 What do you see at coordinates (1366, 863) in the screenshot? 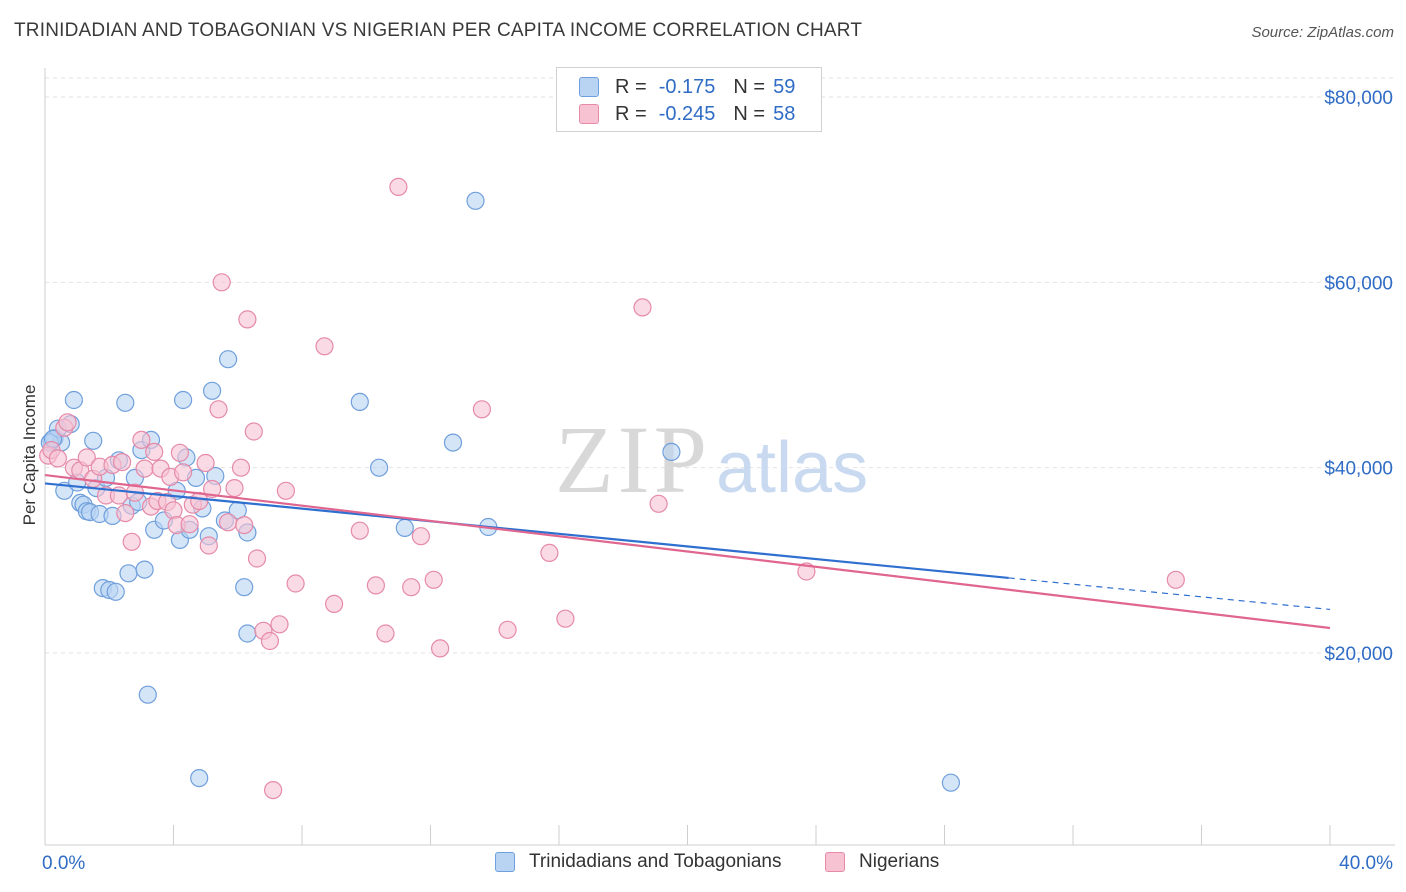
I see `x-tick-label: 40.0%` at bounding box center [1366, 863].